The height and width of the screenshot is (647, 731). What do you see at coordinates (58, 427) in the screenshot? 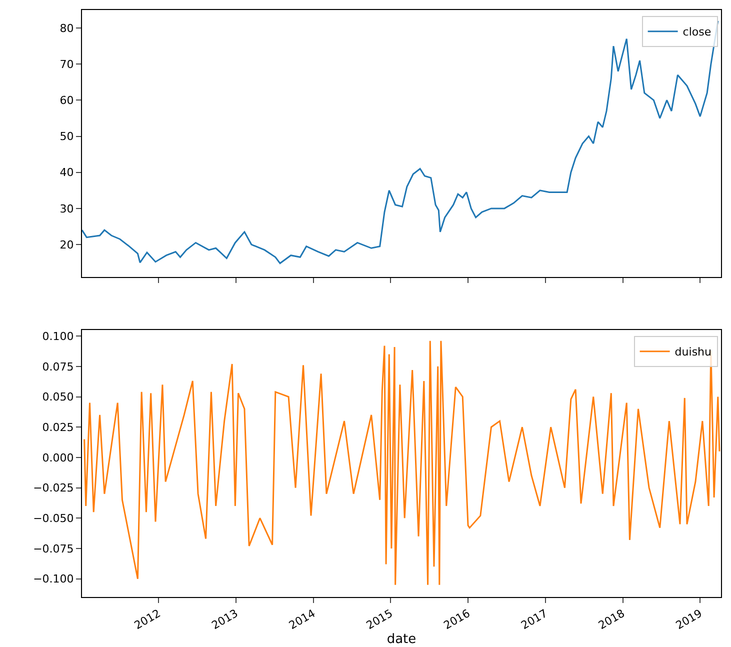
I see `y-tick-label: 0.025` at bounding box center [58, 427].